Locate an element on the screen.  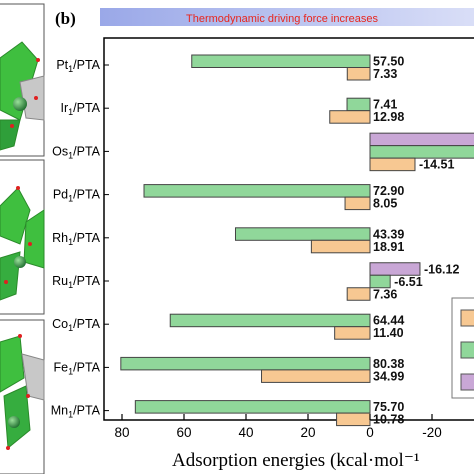
category-label-pd: Pd1/PTA is located at coordinates (77, 196).